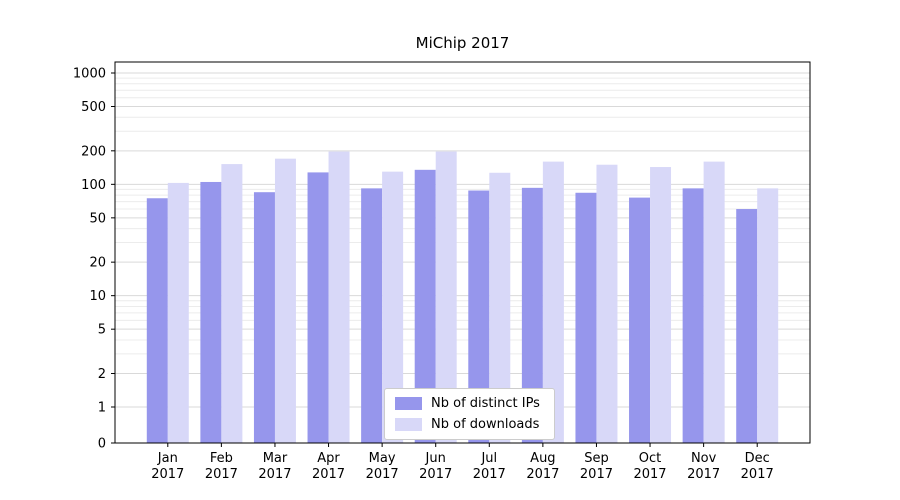  I want to click on chart-legend: Nb of distinct IPs Nb of downloads, so click(469, 414).